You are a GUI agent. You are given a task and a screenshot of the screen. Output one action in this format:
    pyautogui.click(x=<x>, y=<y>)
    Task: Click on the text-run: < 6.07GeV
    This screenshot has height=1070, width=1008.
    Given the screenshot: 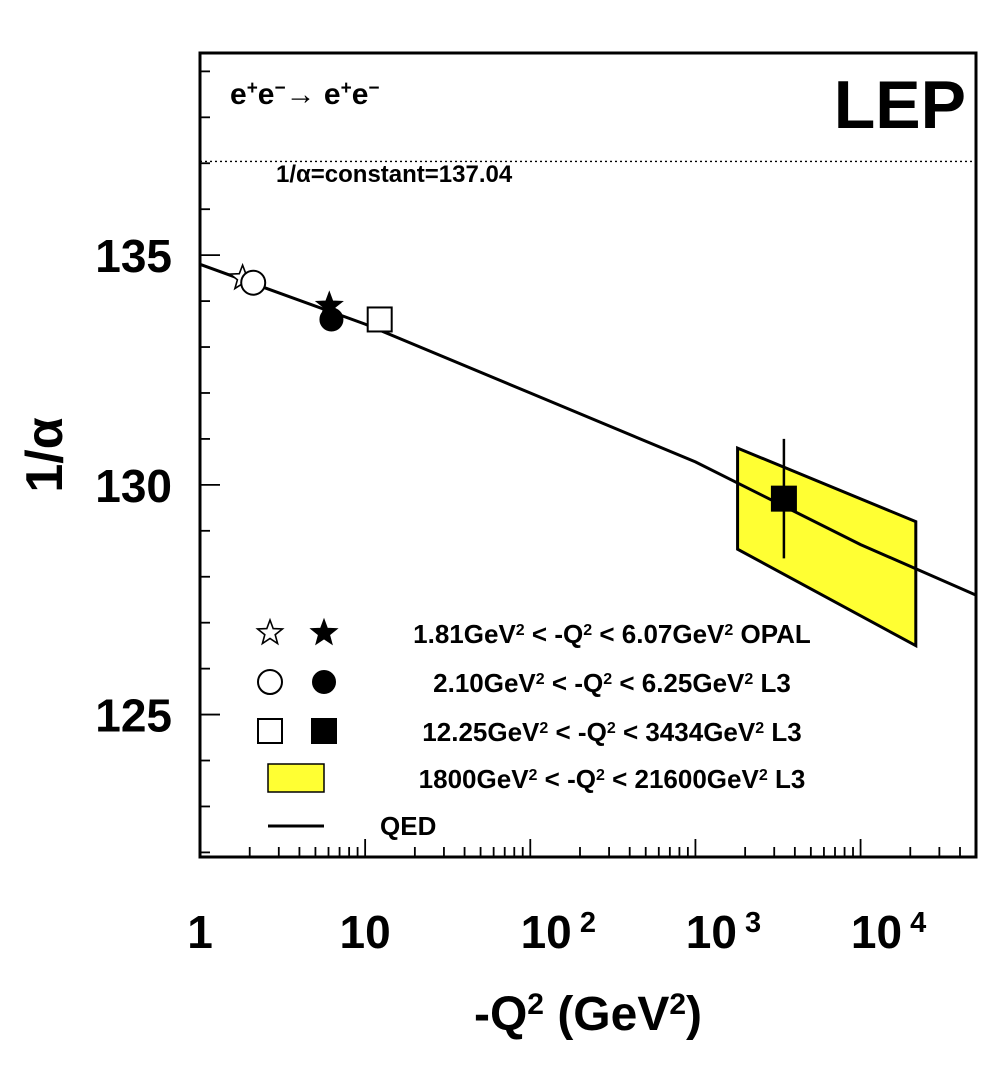 What is the action you would take?
    pyautogui.click(x=658, y=634)
    